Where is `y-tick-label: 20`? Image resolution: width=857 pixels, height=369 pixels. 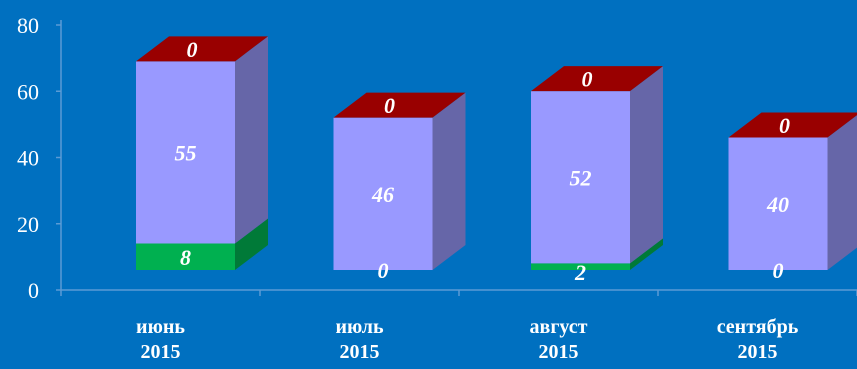
y-tick-label: 20 is located at coordinates (28, 224).